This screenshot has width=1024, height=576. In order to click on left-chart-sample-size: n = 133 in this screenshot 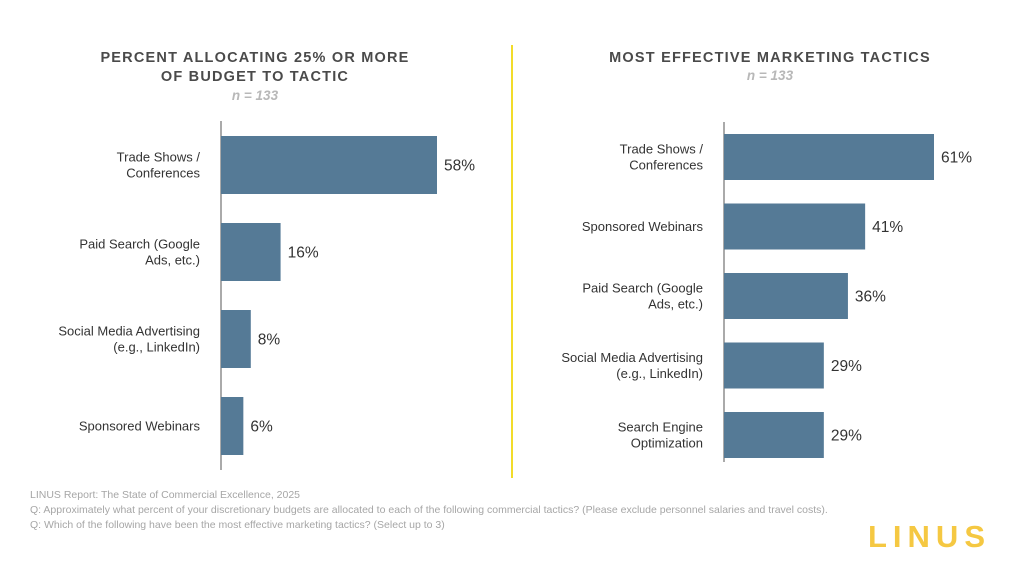, I will do `click(255, 95)`.